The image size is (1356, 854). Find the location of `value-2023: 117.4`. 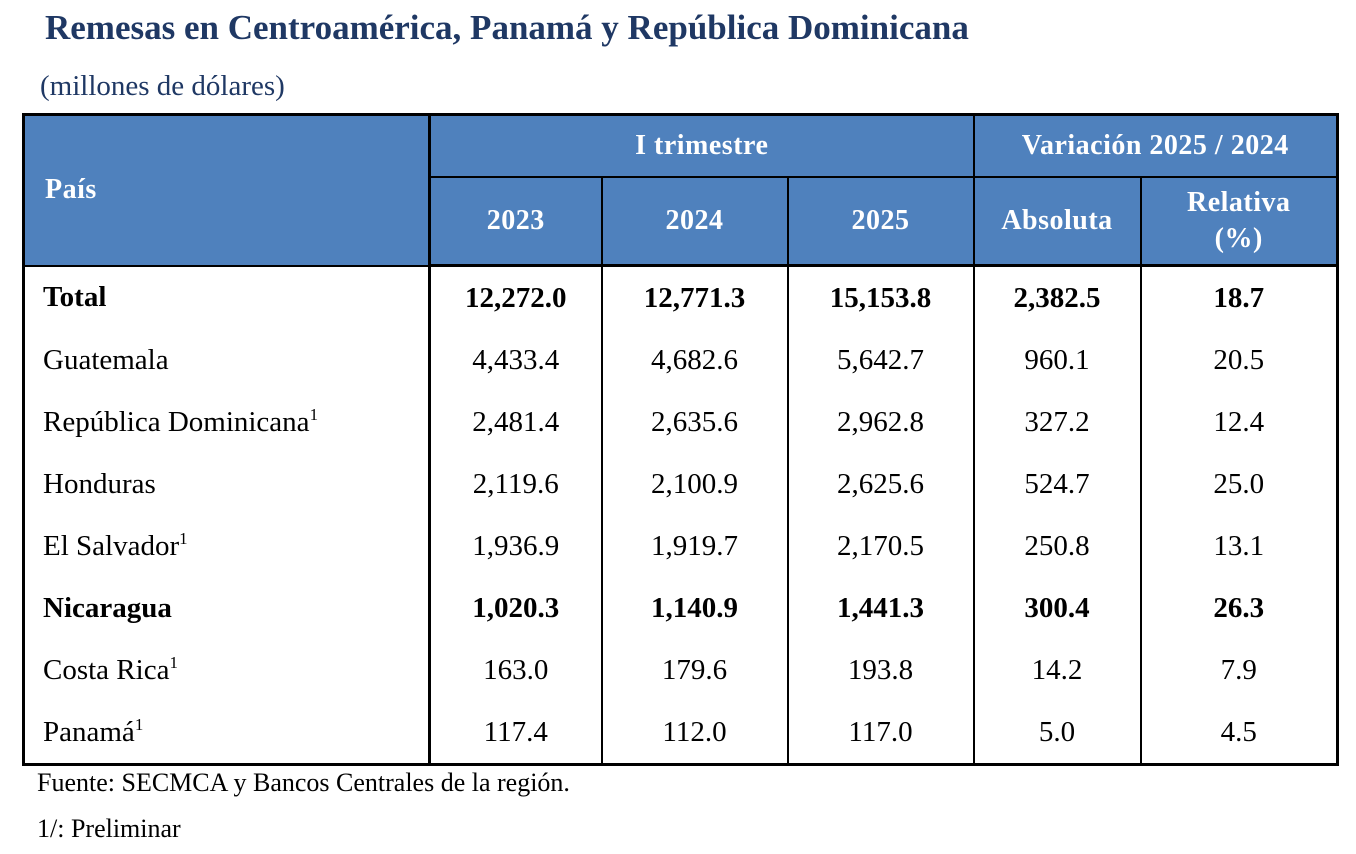

value-2023: 117.4 is located at coordinates (515, 733).